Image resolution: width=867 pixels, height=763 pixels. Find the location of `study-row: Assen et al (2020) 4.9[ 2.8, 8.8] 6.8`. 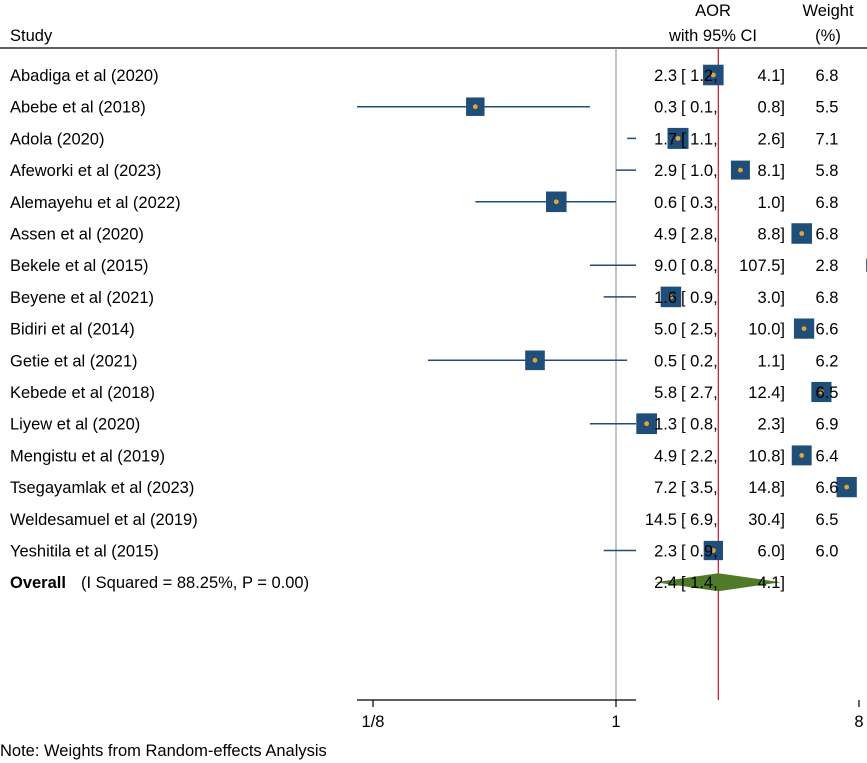

study-row: Assen et al (2020) 4.9[ 2.8, 8.8] 6.8 is located at coordinates (424, 233).